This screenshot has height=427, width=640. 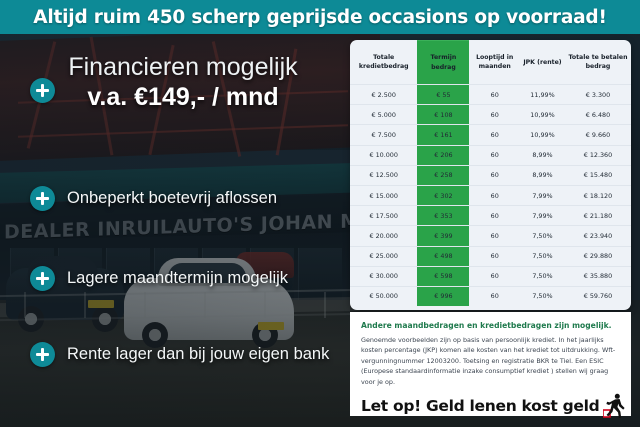 What do you see at coordinates (597, 94) in the screenshot?
I see `cell-totaal: € 3.300` at bounding box center [597, 94].